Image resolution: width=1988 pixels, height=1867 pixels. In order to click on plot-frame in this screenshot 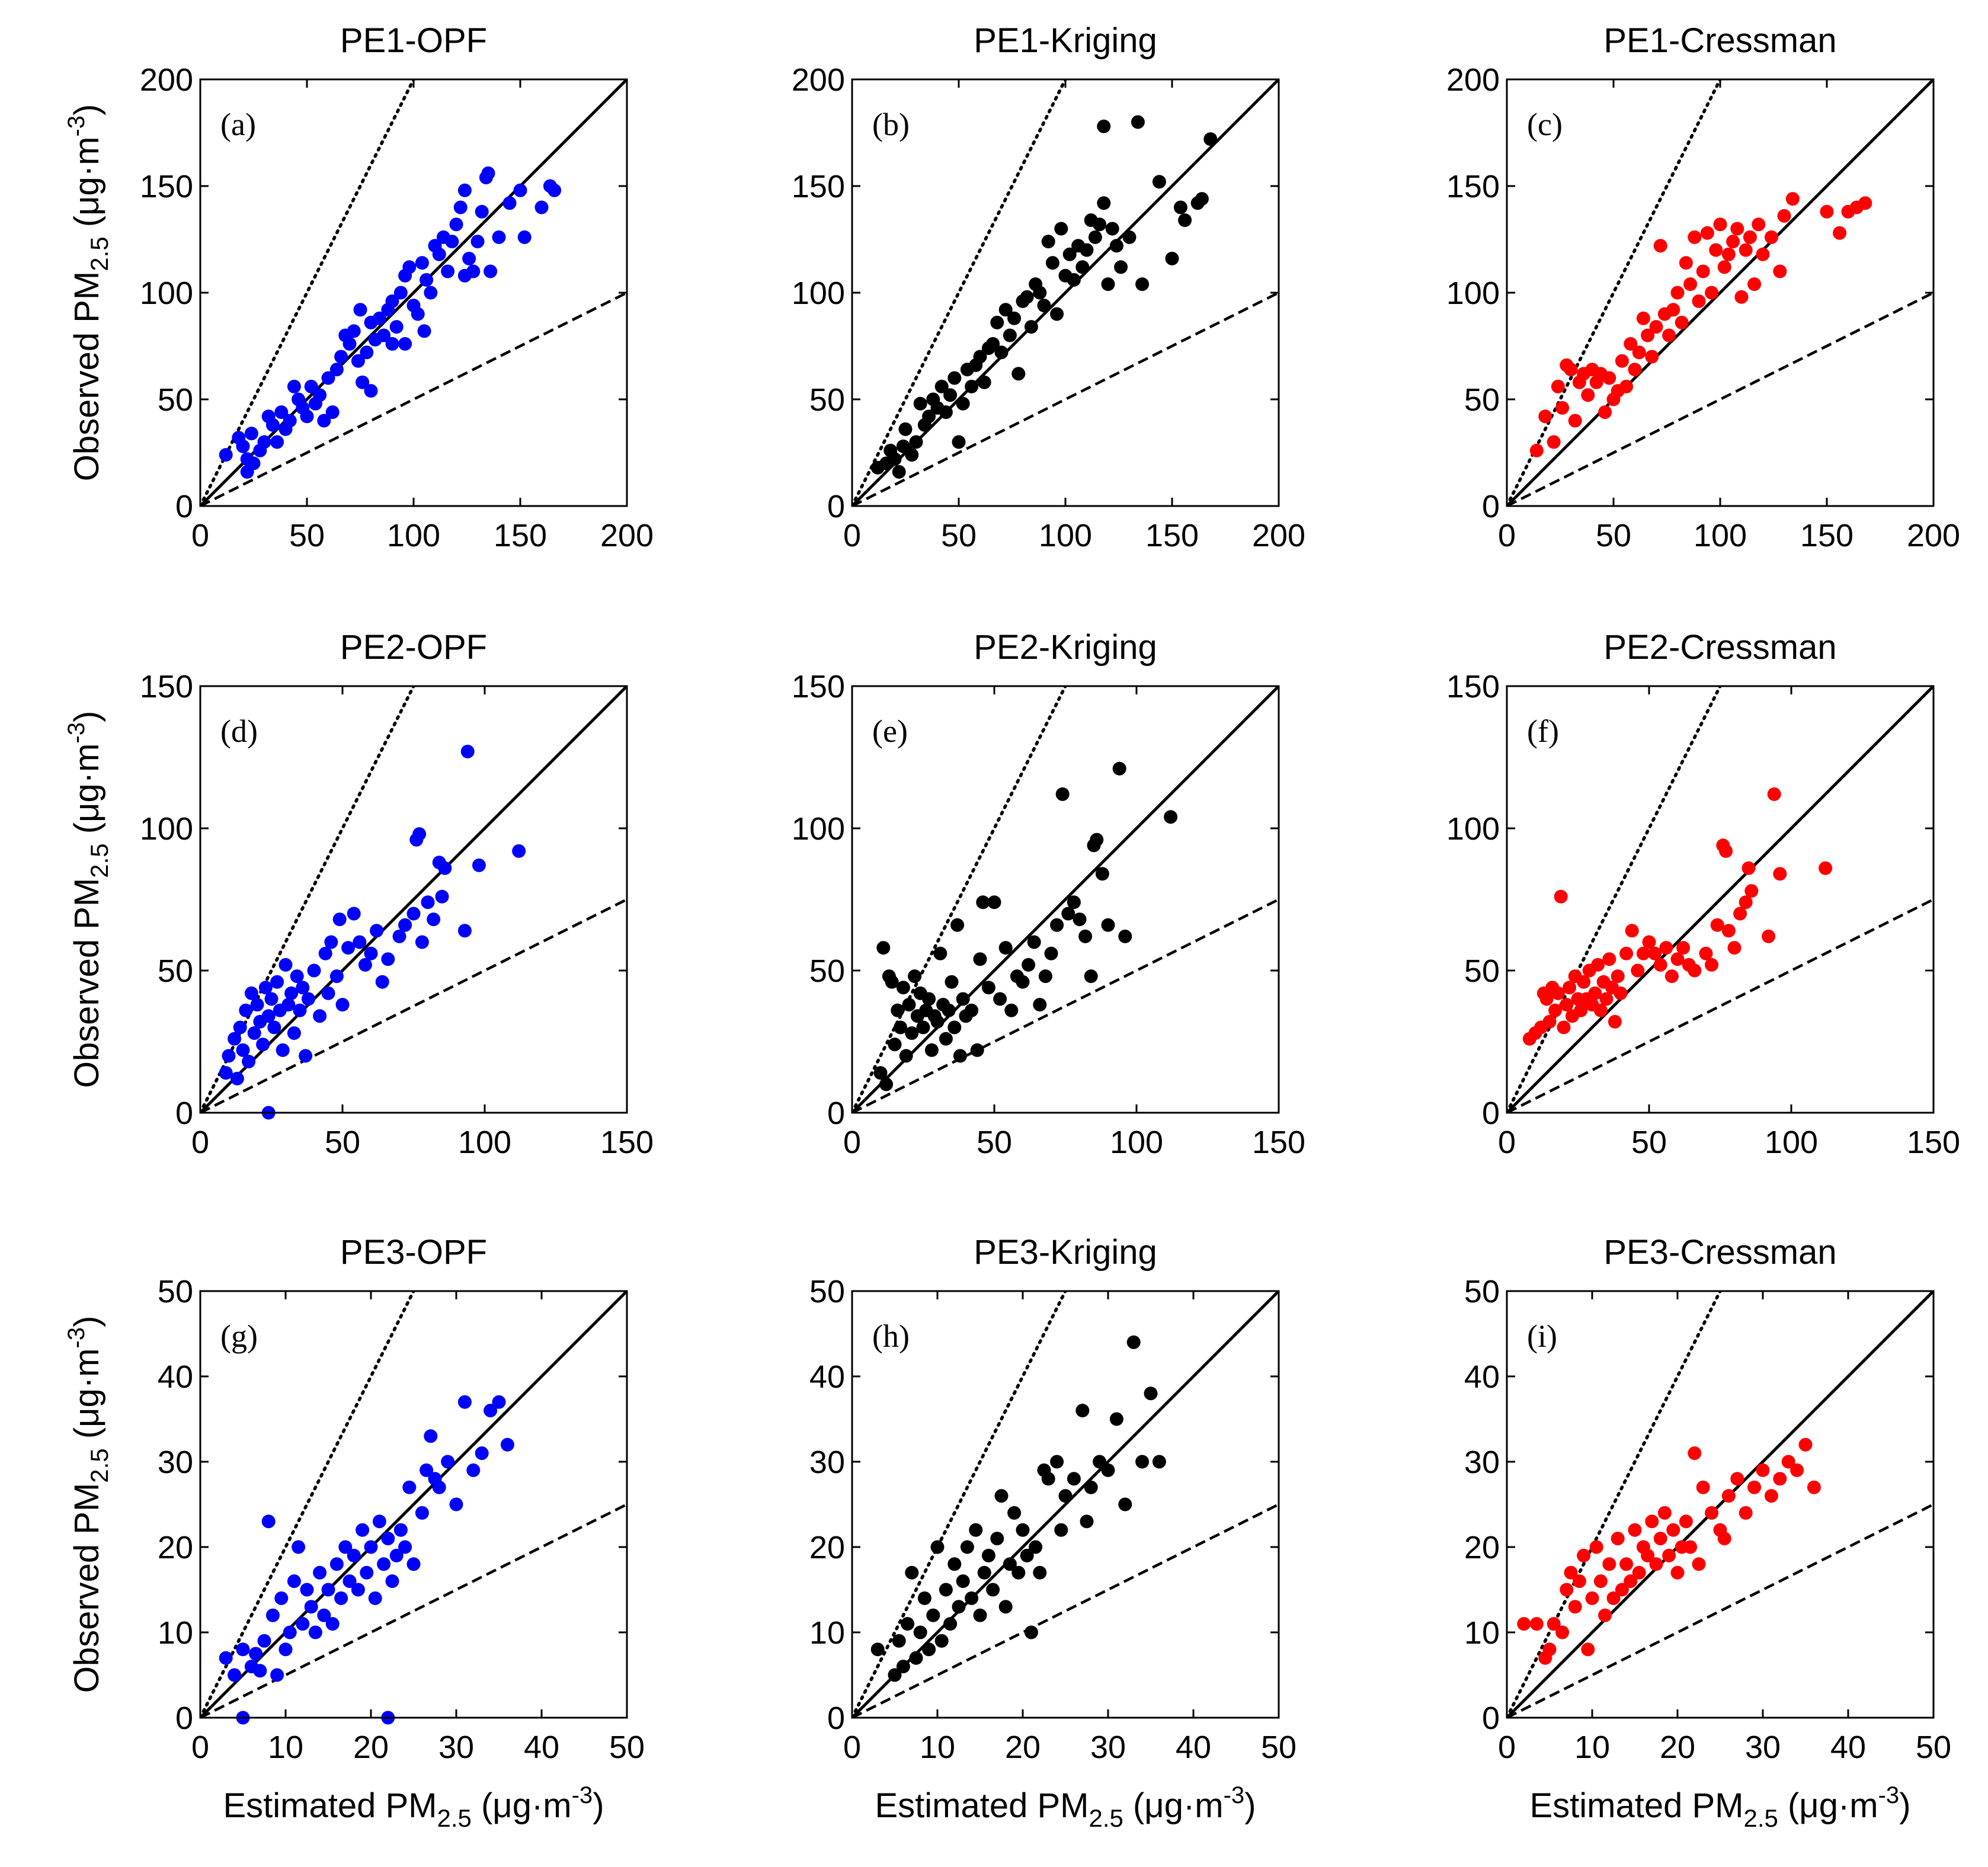, I will do `click(413, 899)`.